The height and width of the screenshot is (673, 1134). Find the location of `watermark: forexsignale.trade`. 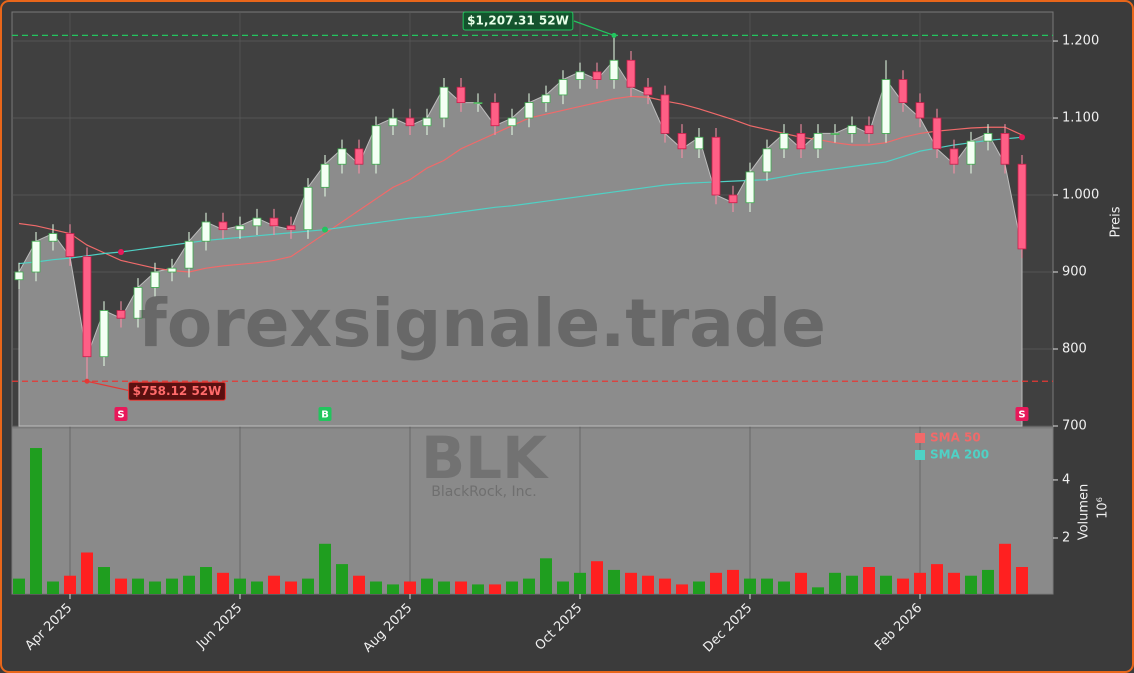

watermark: forexsignale.trade is located at coordinates (482, 323).